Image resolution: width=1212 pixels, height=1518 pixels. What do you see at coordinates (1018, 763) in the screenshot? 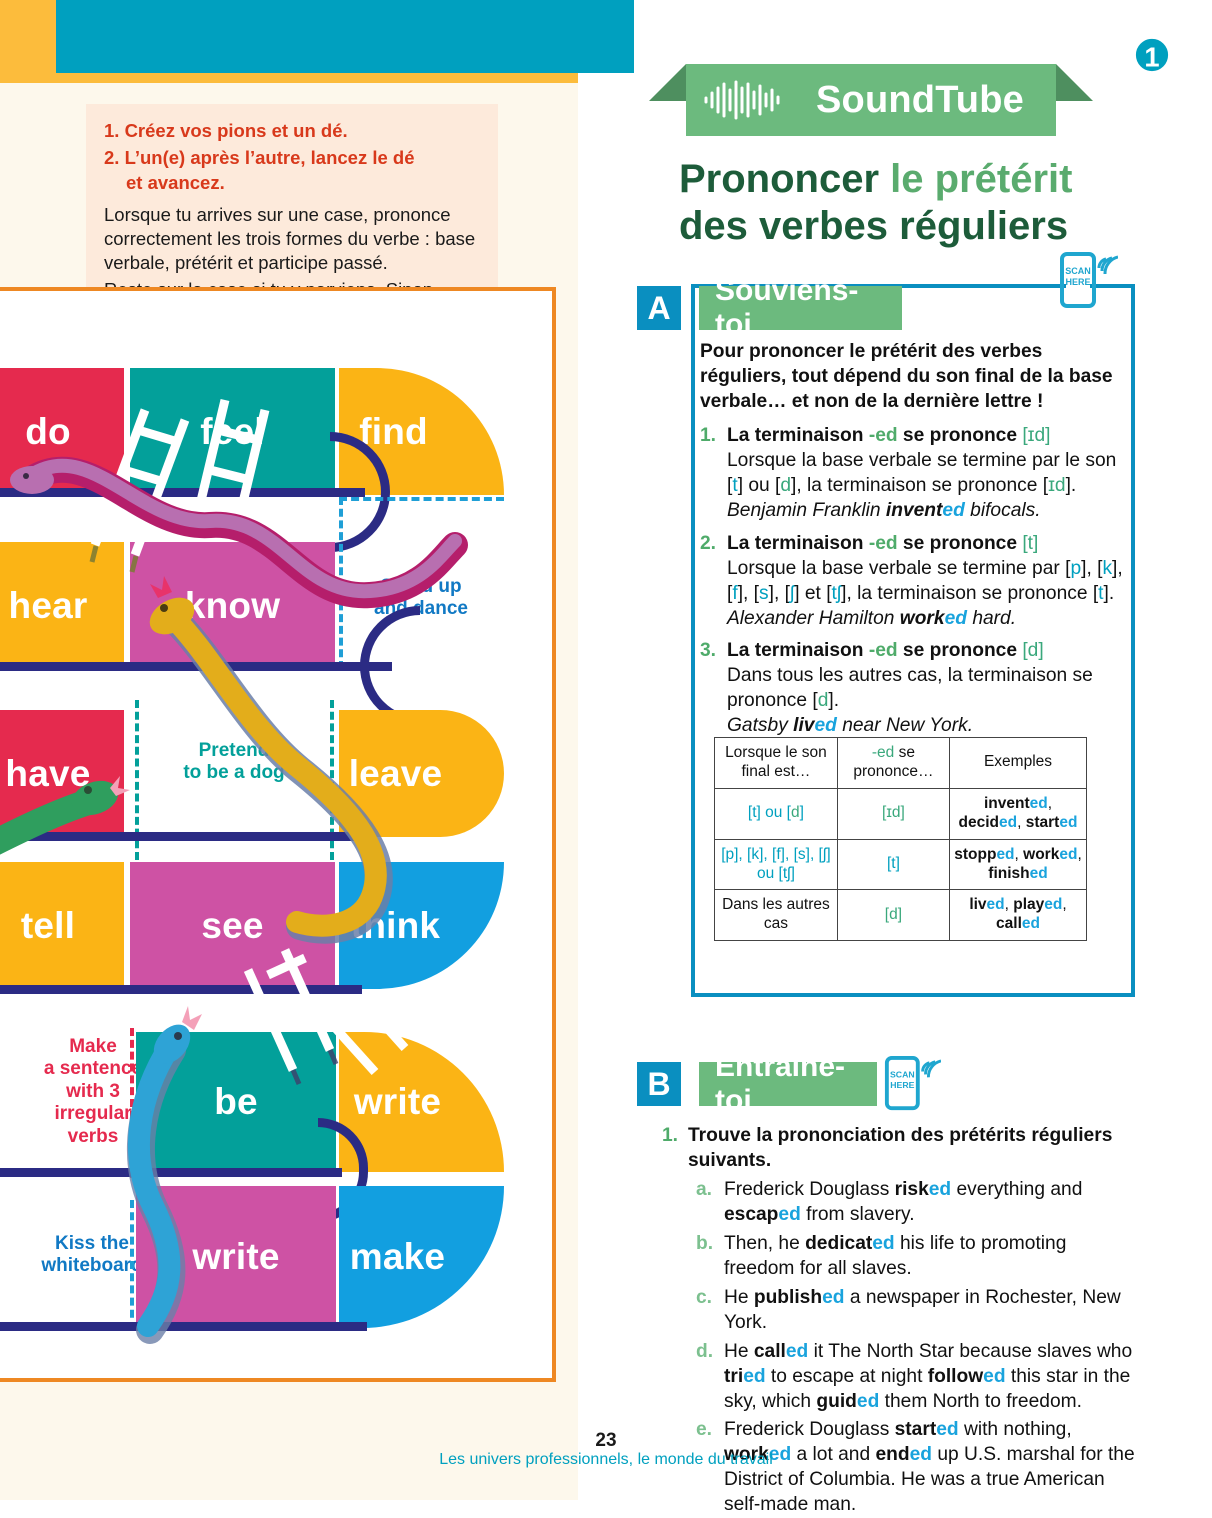
I see `table-header-examples: Exemples` at bounding box center [1018, 763].